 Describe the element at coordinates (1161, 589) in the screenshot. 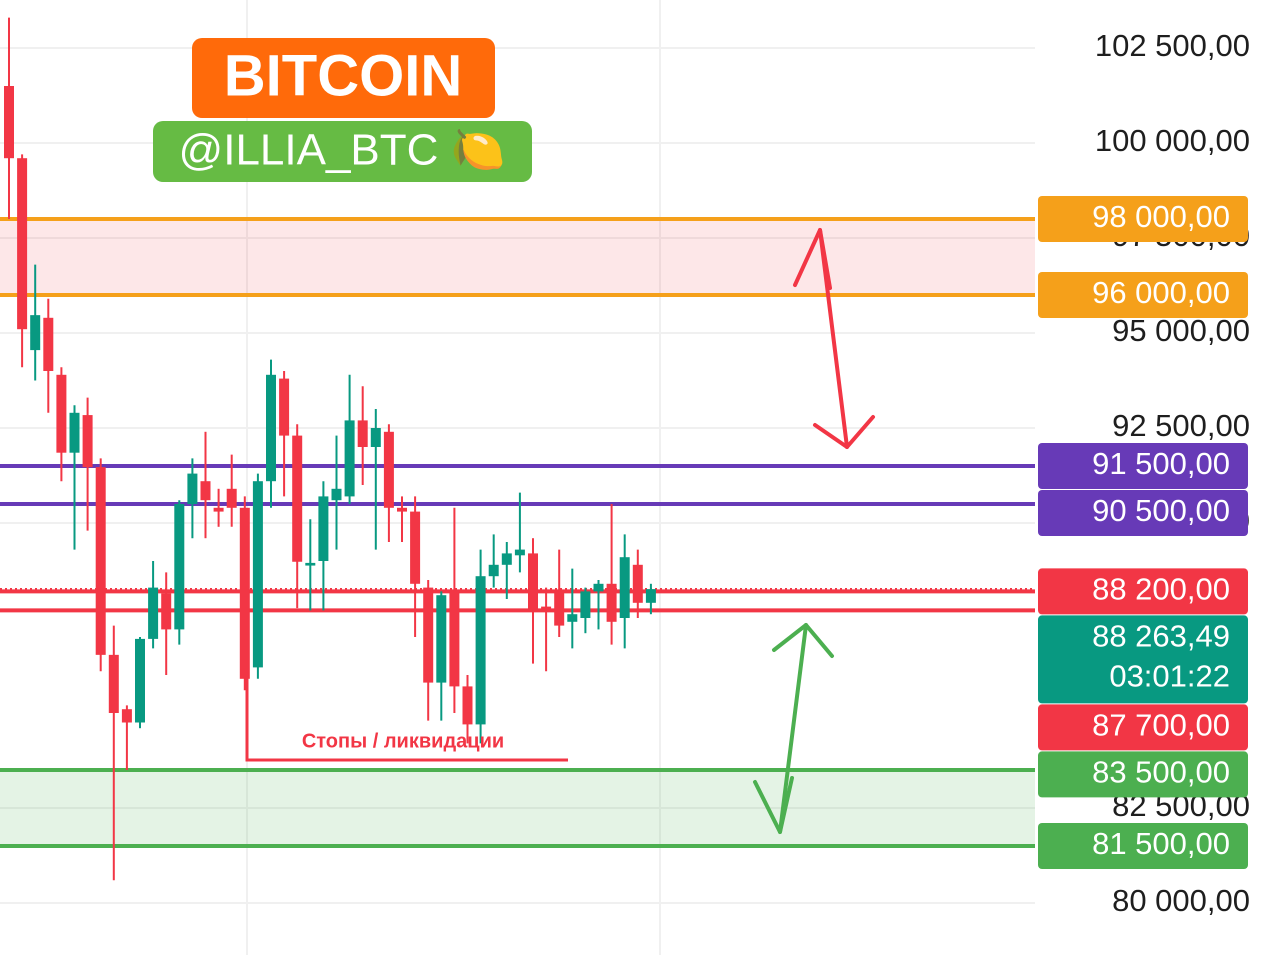

I see `price-badge-label: 88 200,00` at that location.